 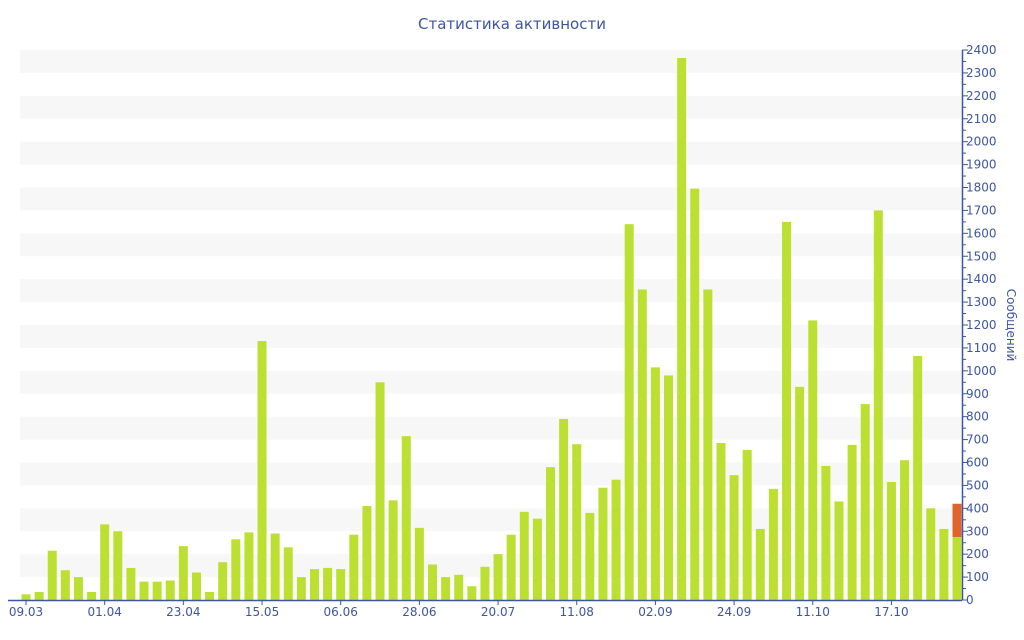 What do you see at coordinates (981, 188) in the screenshot?
I see `y-tick-label: 1800` at bounding box center [981, 188].